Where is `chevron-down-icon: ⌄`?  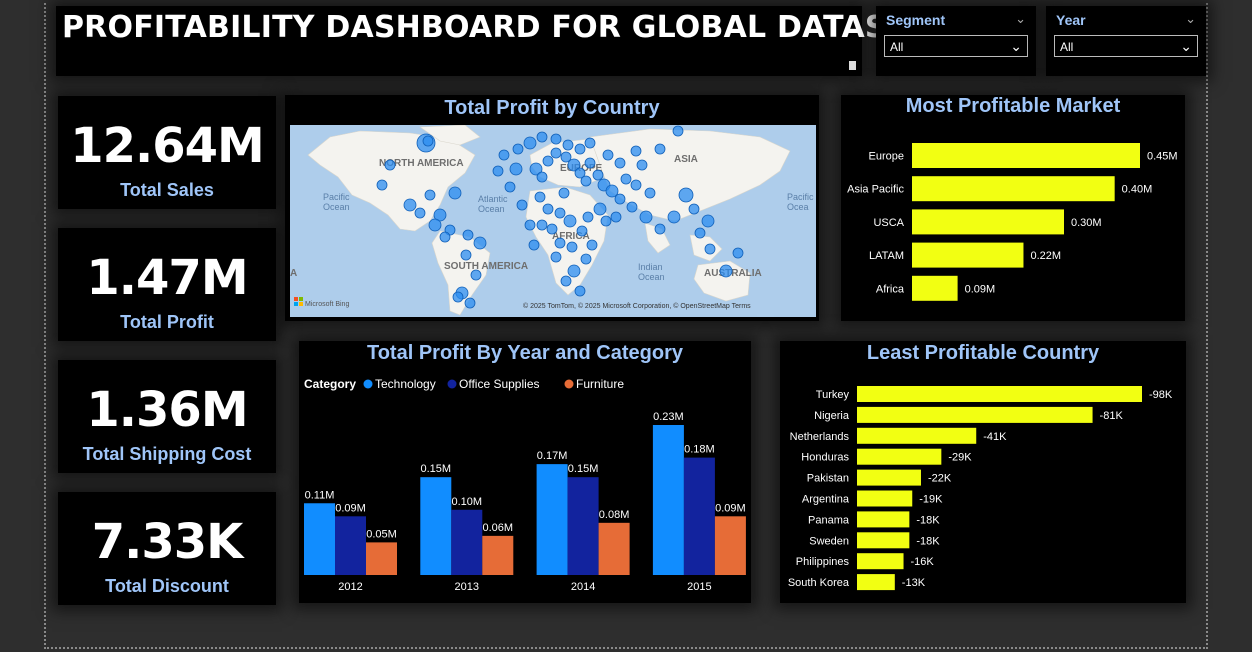
chevron-down-icon: ⌄ is located at coordinates (1016, 46).